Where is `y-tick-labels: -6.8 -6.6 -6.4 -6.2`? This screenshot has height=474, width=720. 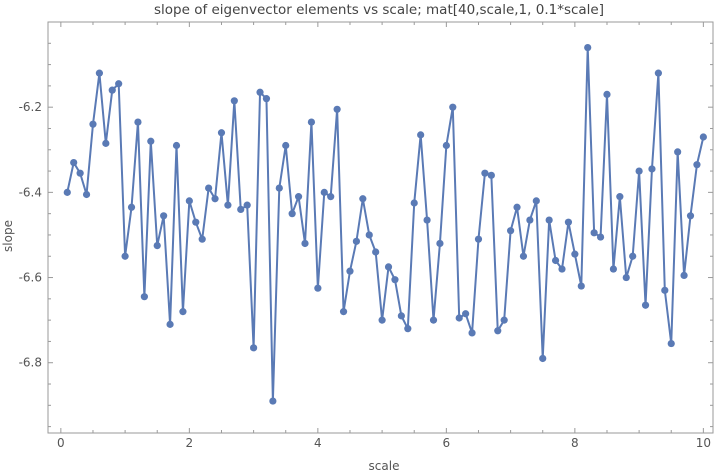 y-tick-labels: -6.8 -6.6 -6.4 -6.2 is located at coordinates (30, 235).